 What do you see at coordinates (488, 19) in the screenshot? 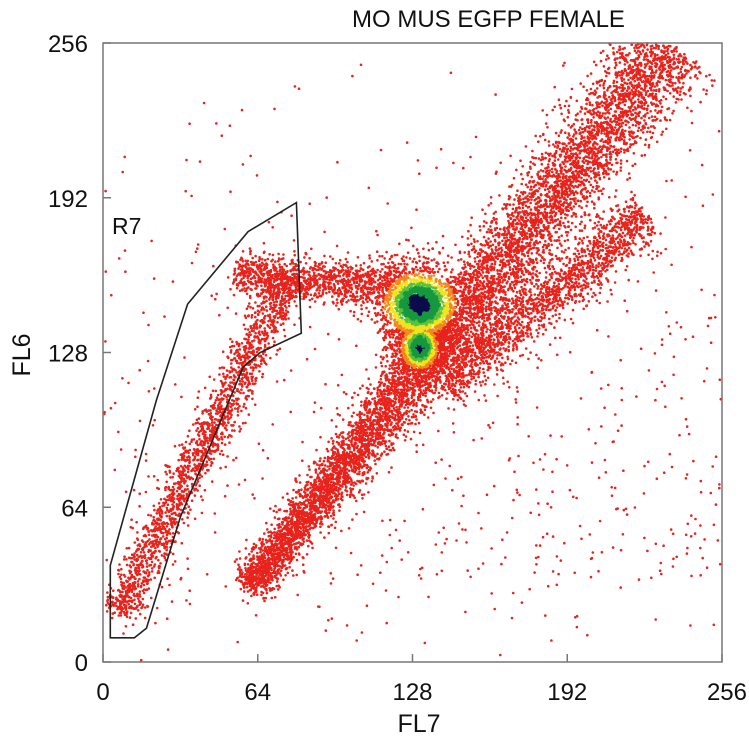
I see `chart-title: MO MUS EGFP FEMALE` at bounding box center [488, 19].